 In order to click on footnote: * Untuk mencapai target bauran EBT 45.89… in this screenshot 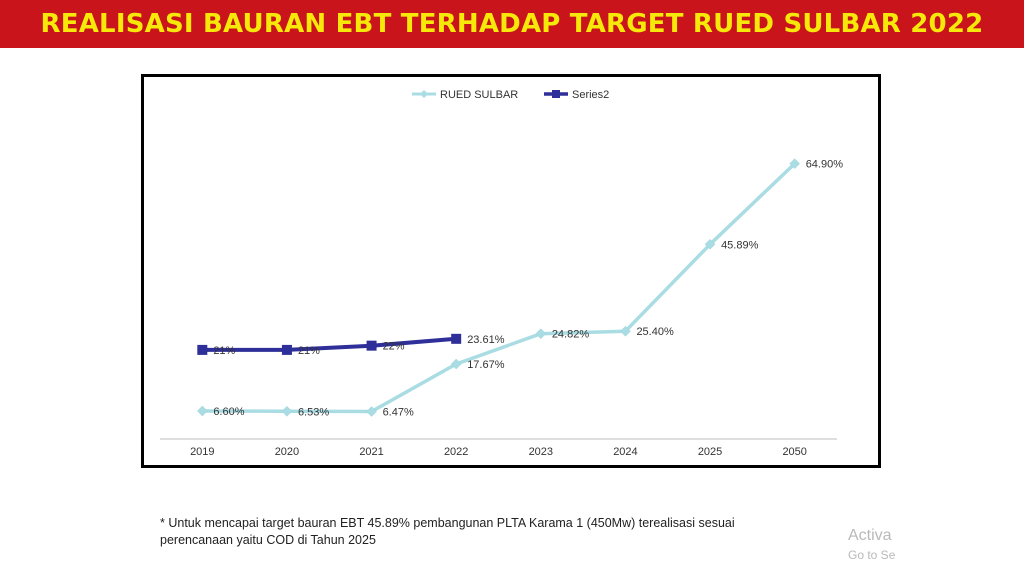, I will do `click(500, 532)`.